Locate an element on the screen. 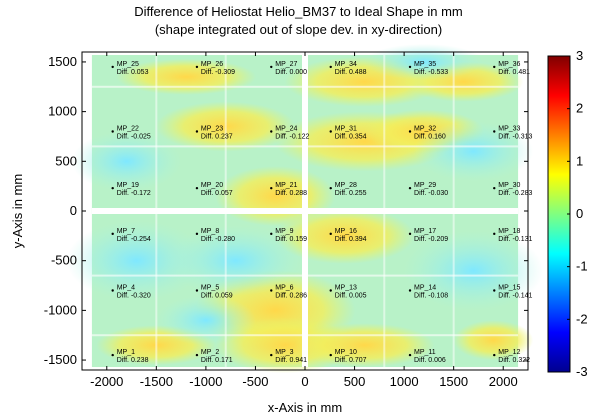 The height and width of the screenshot is (419, 597). measurement-point-name: MP_17 is located at coordinates (425, 231).